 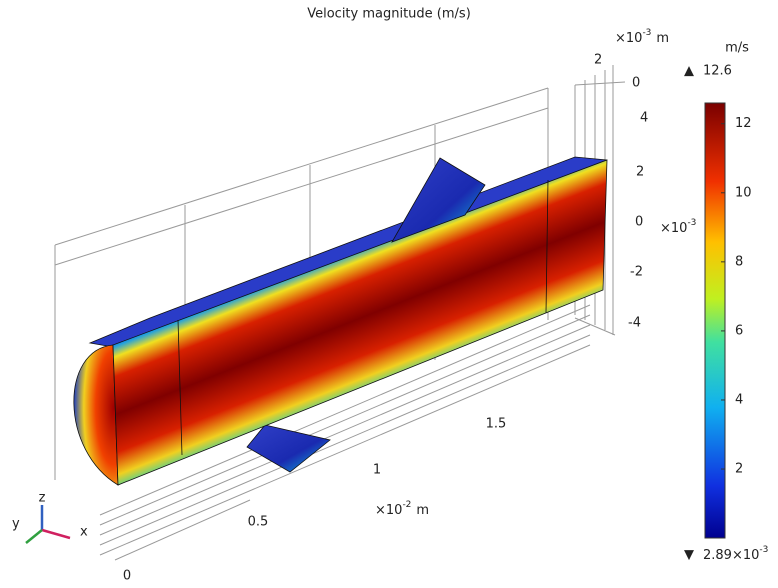 I want to click on colorbar-min: 2.89×10⁻³, so click(x=735, y=554).